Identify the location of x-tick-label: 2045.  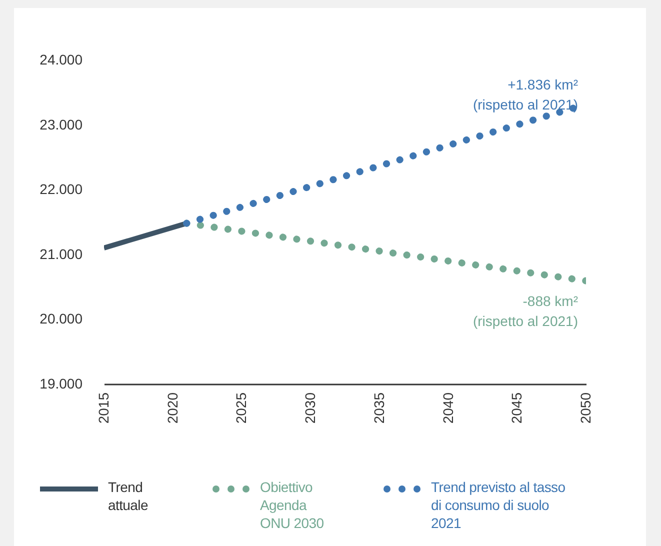
(516, 408).